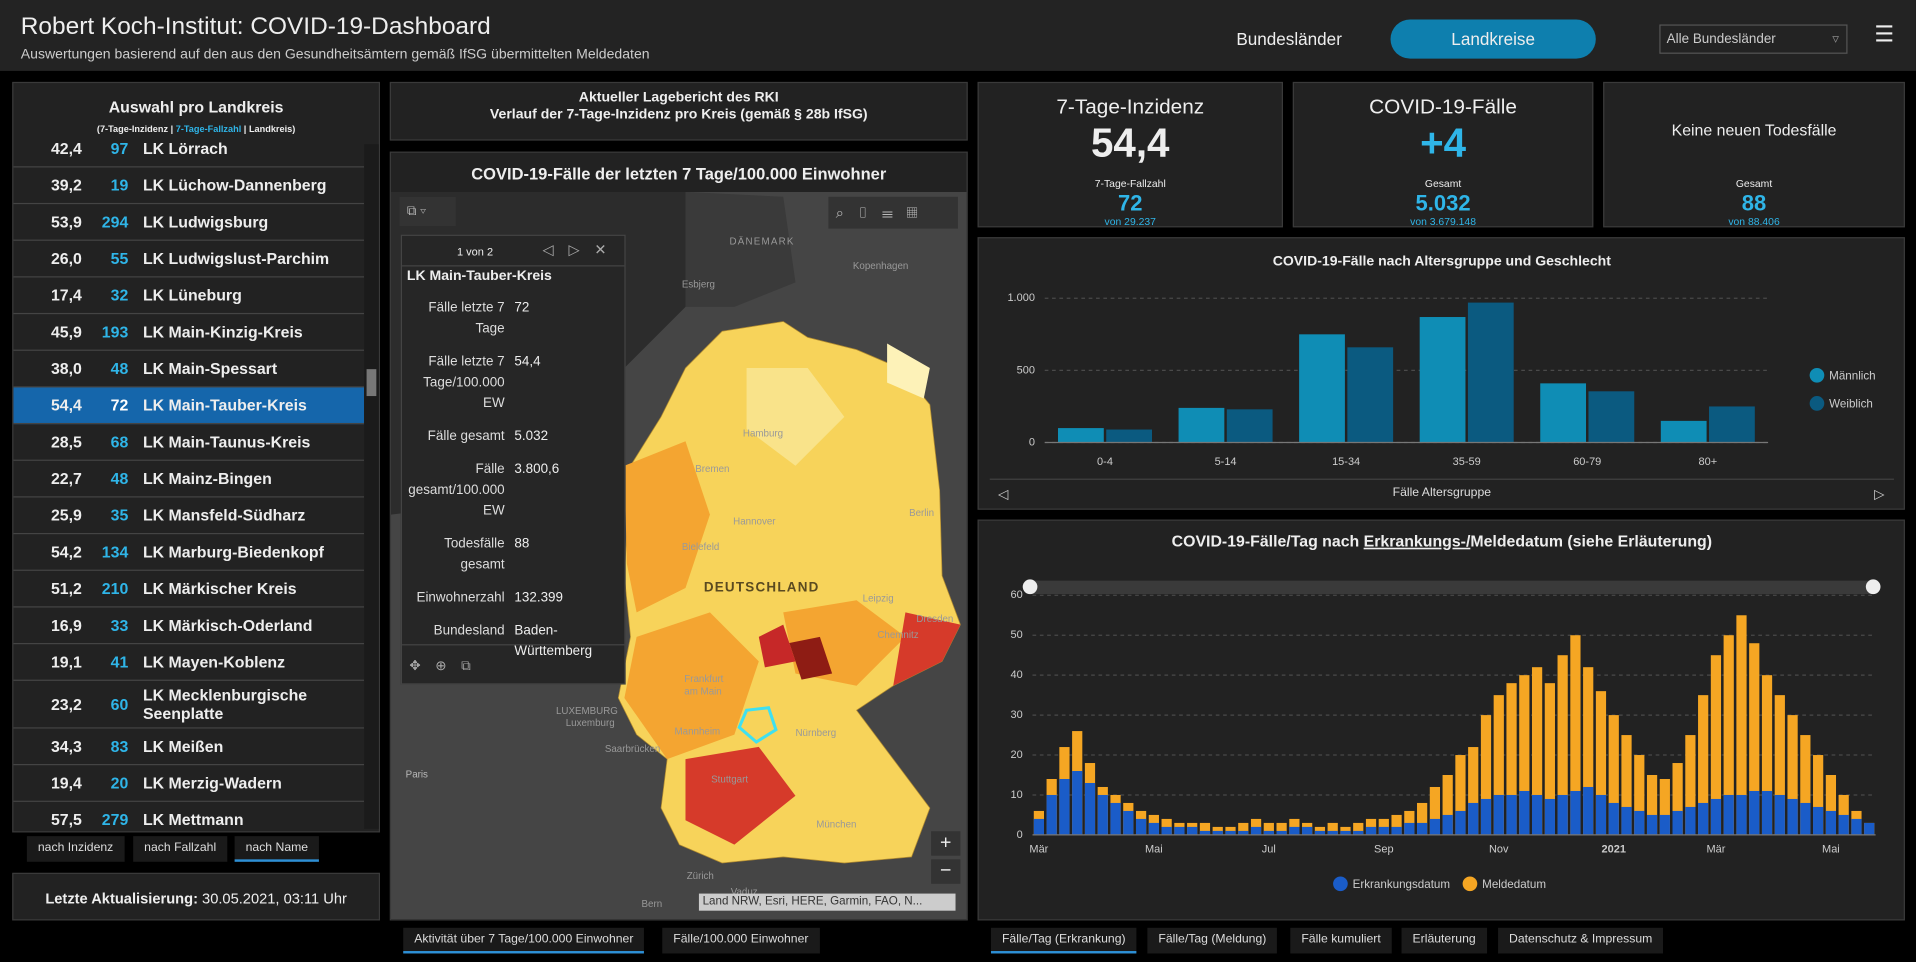  I want to click on list-row: 54,2 134 LK Marburg-Biedenkopf, so click(189, 552).